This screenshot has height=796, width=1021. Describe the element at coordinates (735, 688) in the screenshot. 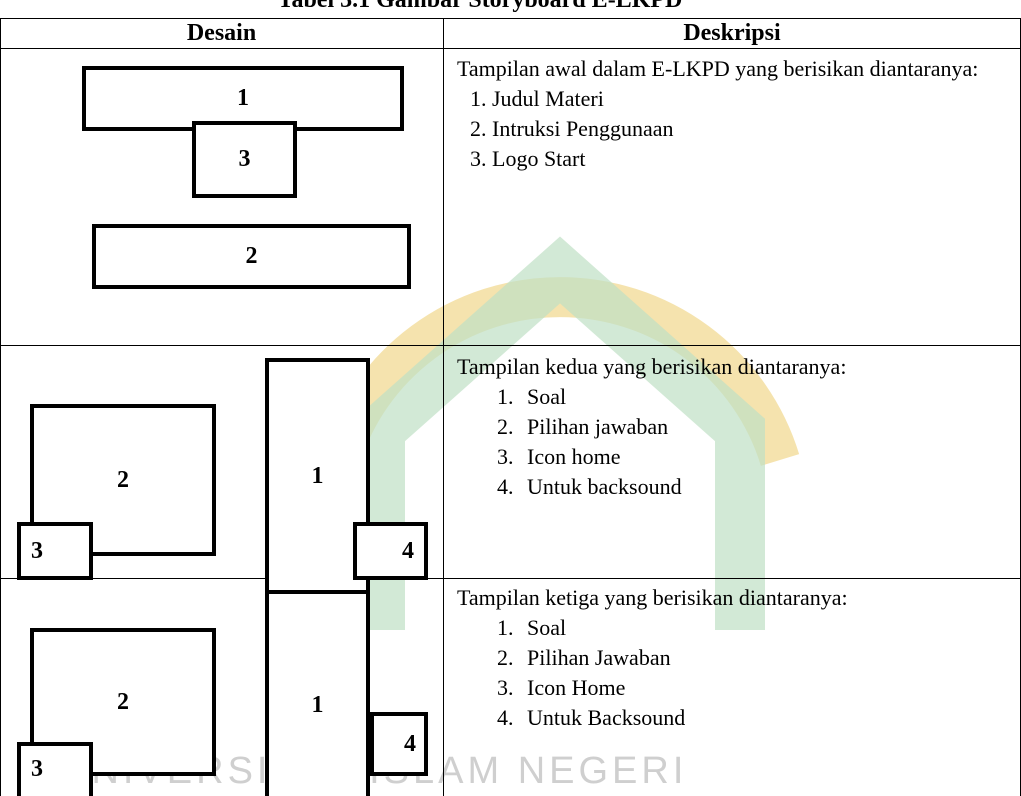

I see `list-item: 3. Icon Home` at that location.